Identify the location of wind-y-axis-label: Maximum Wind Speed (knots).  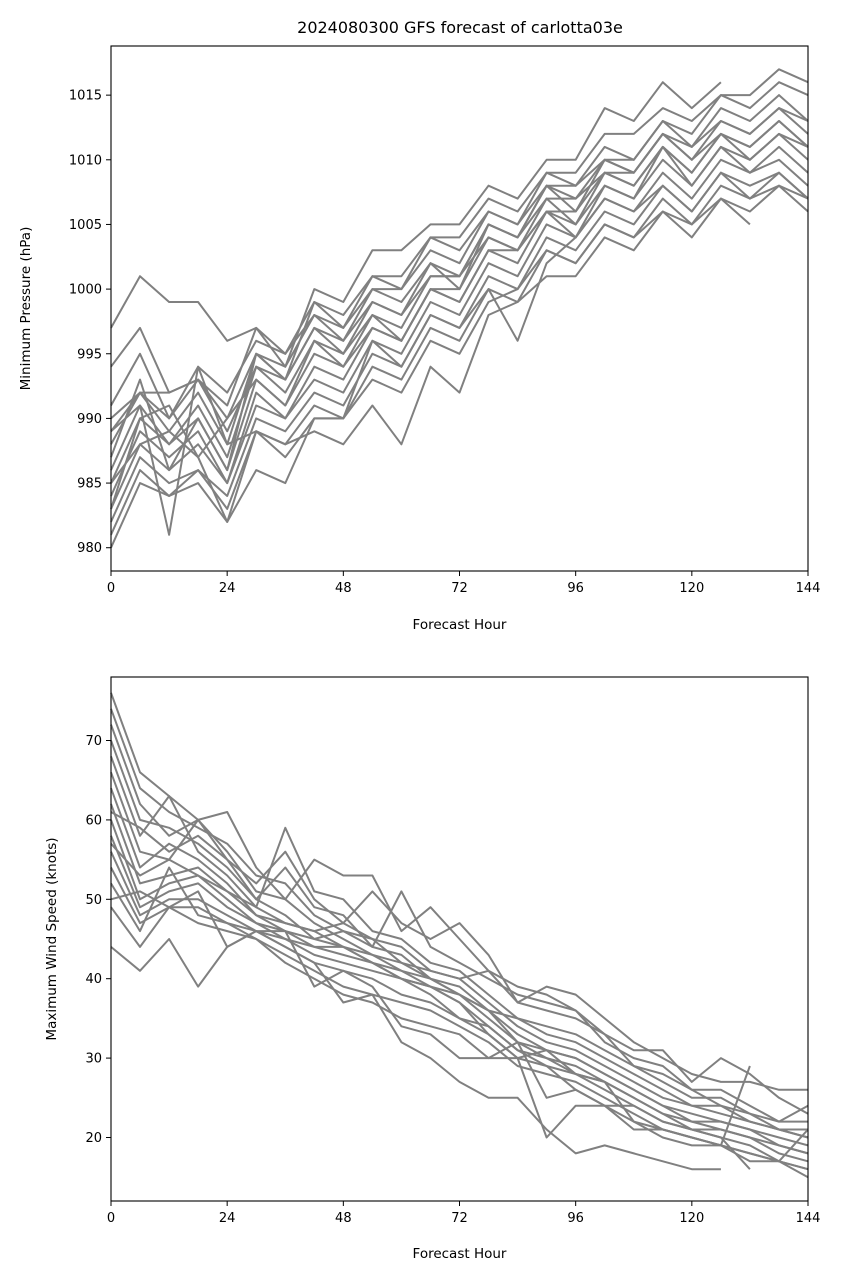
(52, 938).